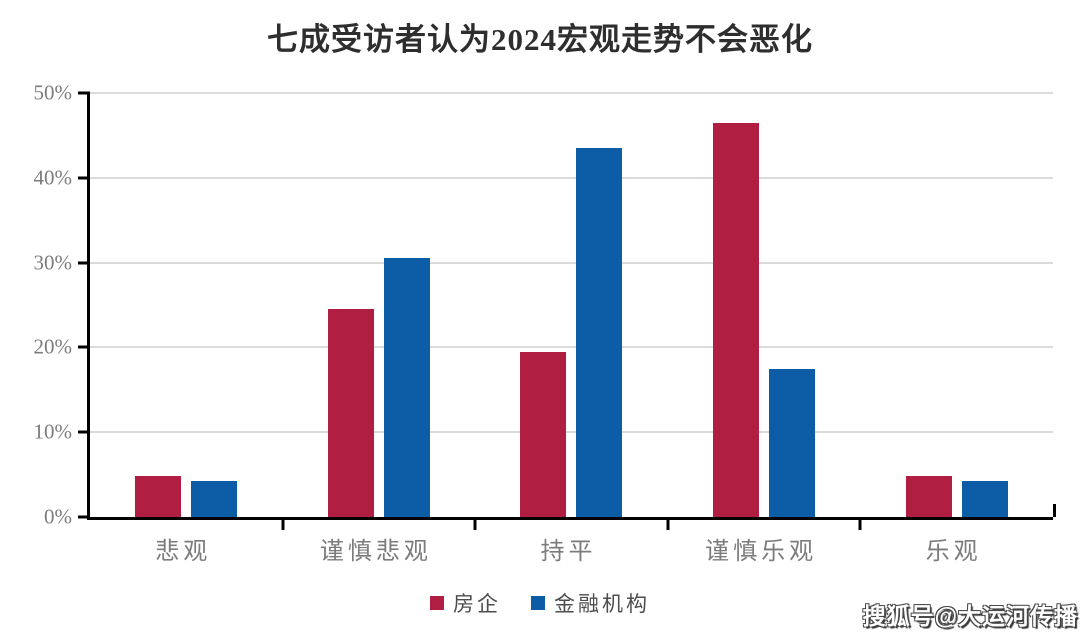 This screenshot has width=1080, height=637. Describe the element at coordinates (350, 413) in the screenshot. I see `bar-房企-谨慎悲观` at that location.